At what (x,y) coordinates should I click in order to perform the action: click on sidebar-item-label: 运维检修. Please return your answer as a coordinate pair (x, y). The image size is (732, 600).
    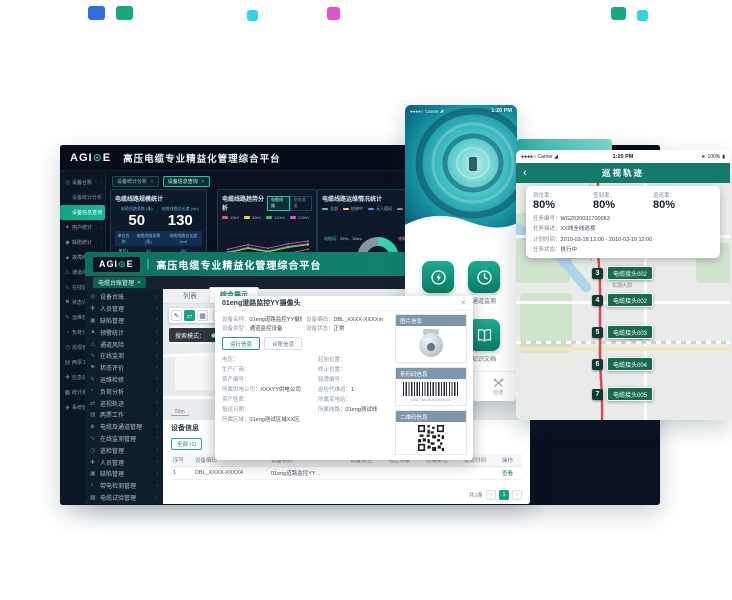
    Looking at the image, I should click on (82, 318).